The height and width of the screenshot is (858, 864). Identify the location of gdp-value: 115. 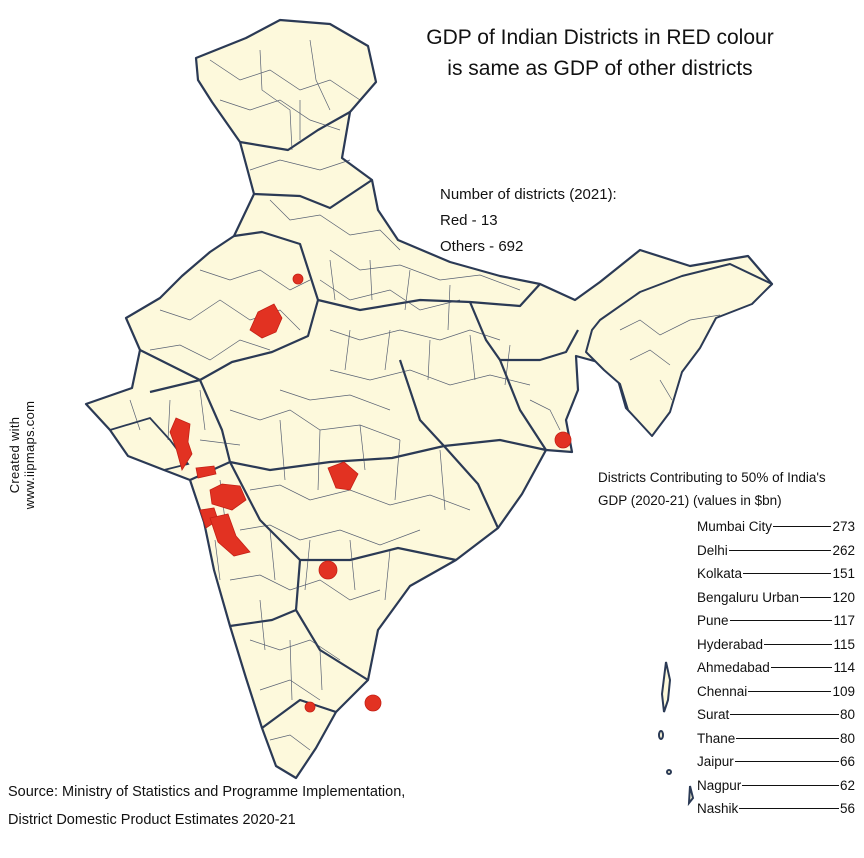
(844, 644).